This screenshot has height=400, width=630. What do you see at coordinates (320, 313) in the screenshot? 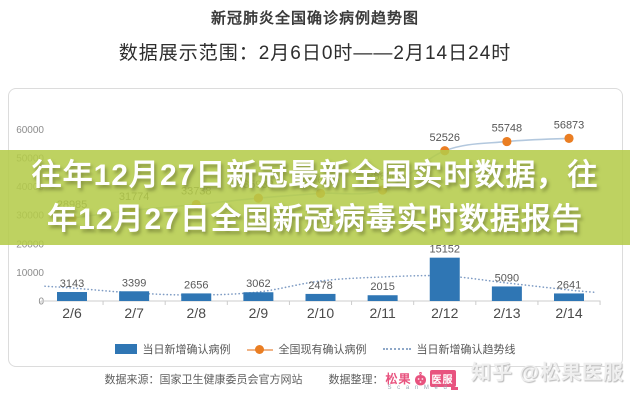
I see `x-category-label: 2/10` at bounding box center [320, 313].